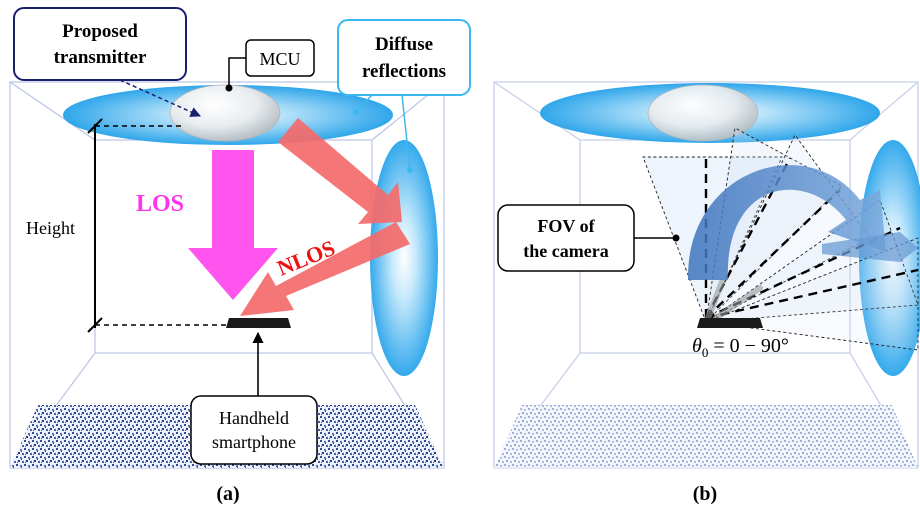 The height and width of the screenshot is (511, 920). I want to click on diffuse-label-line1: Diffuse, so click(404, 44).